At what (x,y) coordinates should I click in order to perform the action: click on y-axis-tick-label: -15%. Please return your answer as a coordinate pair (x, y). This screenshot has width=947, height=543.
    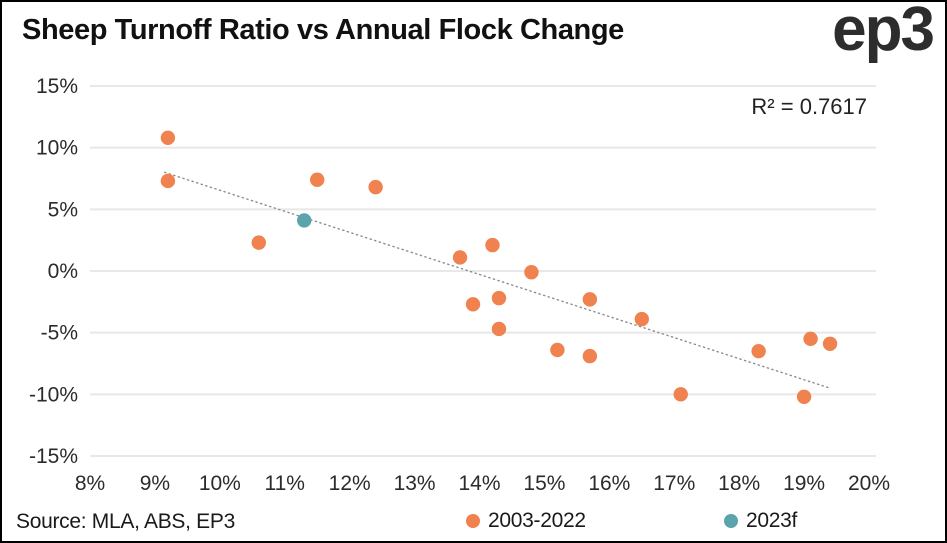
    Looking at the image, I should click on (53, 456).